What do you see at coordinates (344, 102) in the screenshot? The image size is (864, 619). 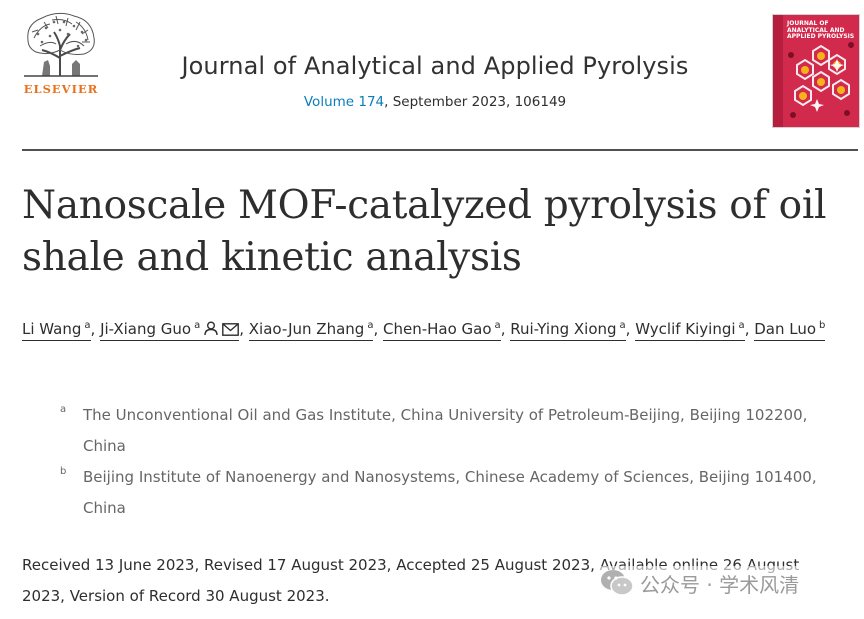 I see `volume-link: Volume 174` at bounding box center [344, 102].